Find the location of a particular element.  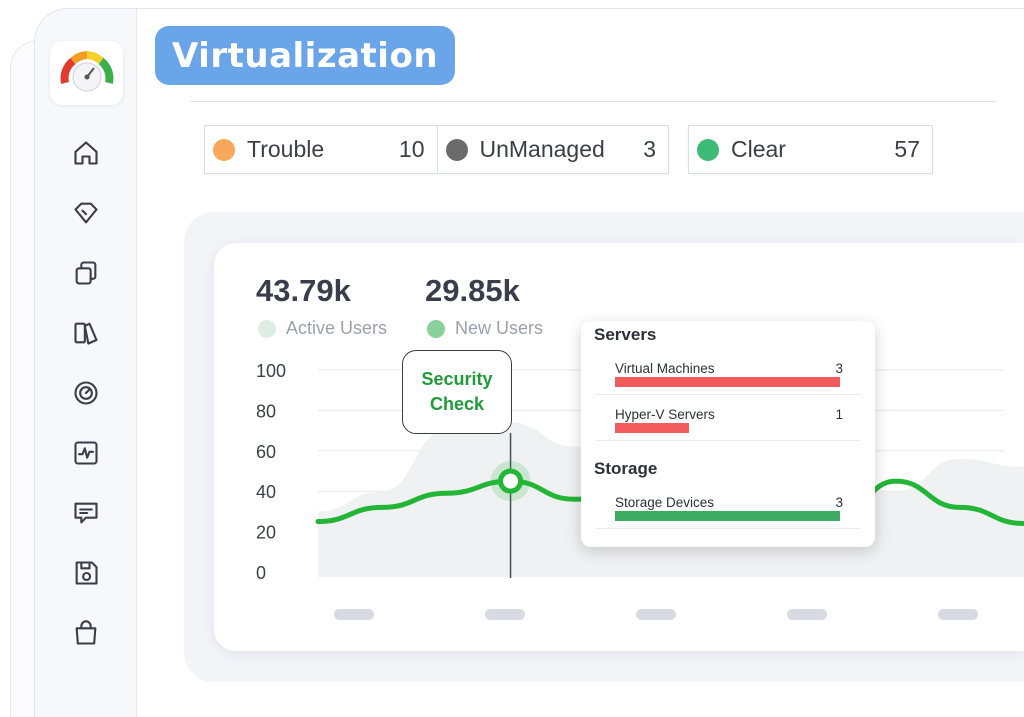

popup-row-virtual-machines: Virtual Machines 3 is located at coordinates (728, 372).